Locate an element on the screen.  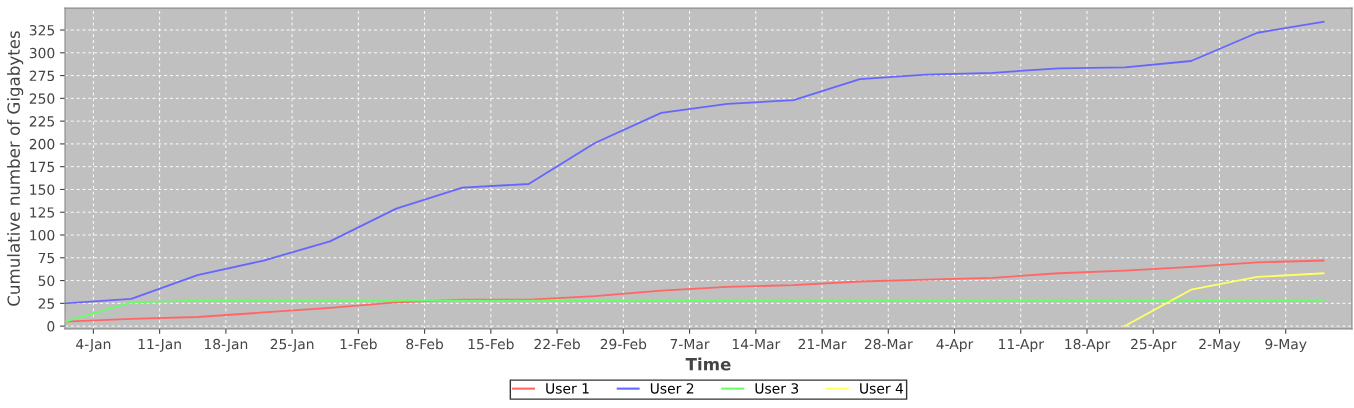
y-tick-label: 300 is located at coordinates (42, 53).